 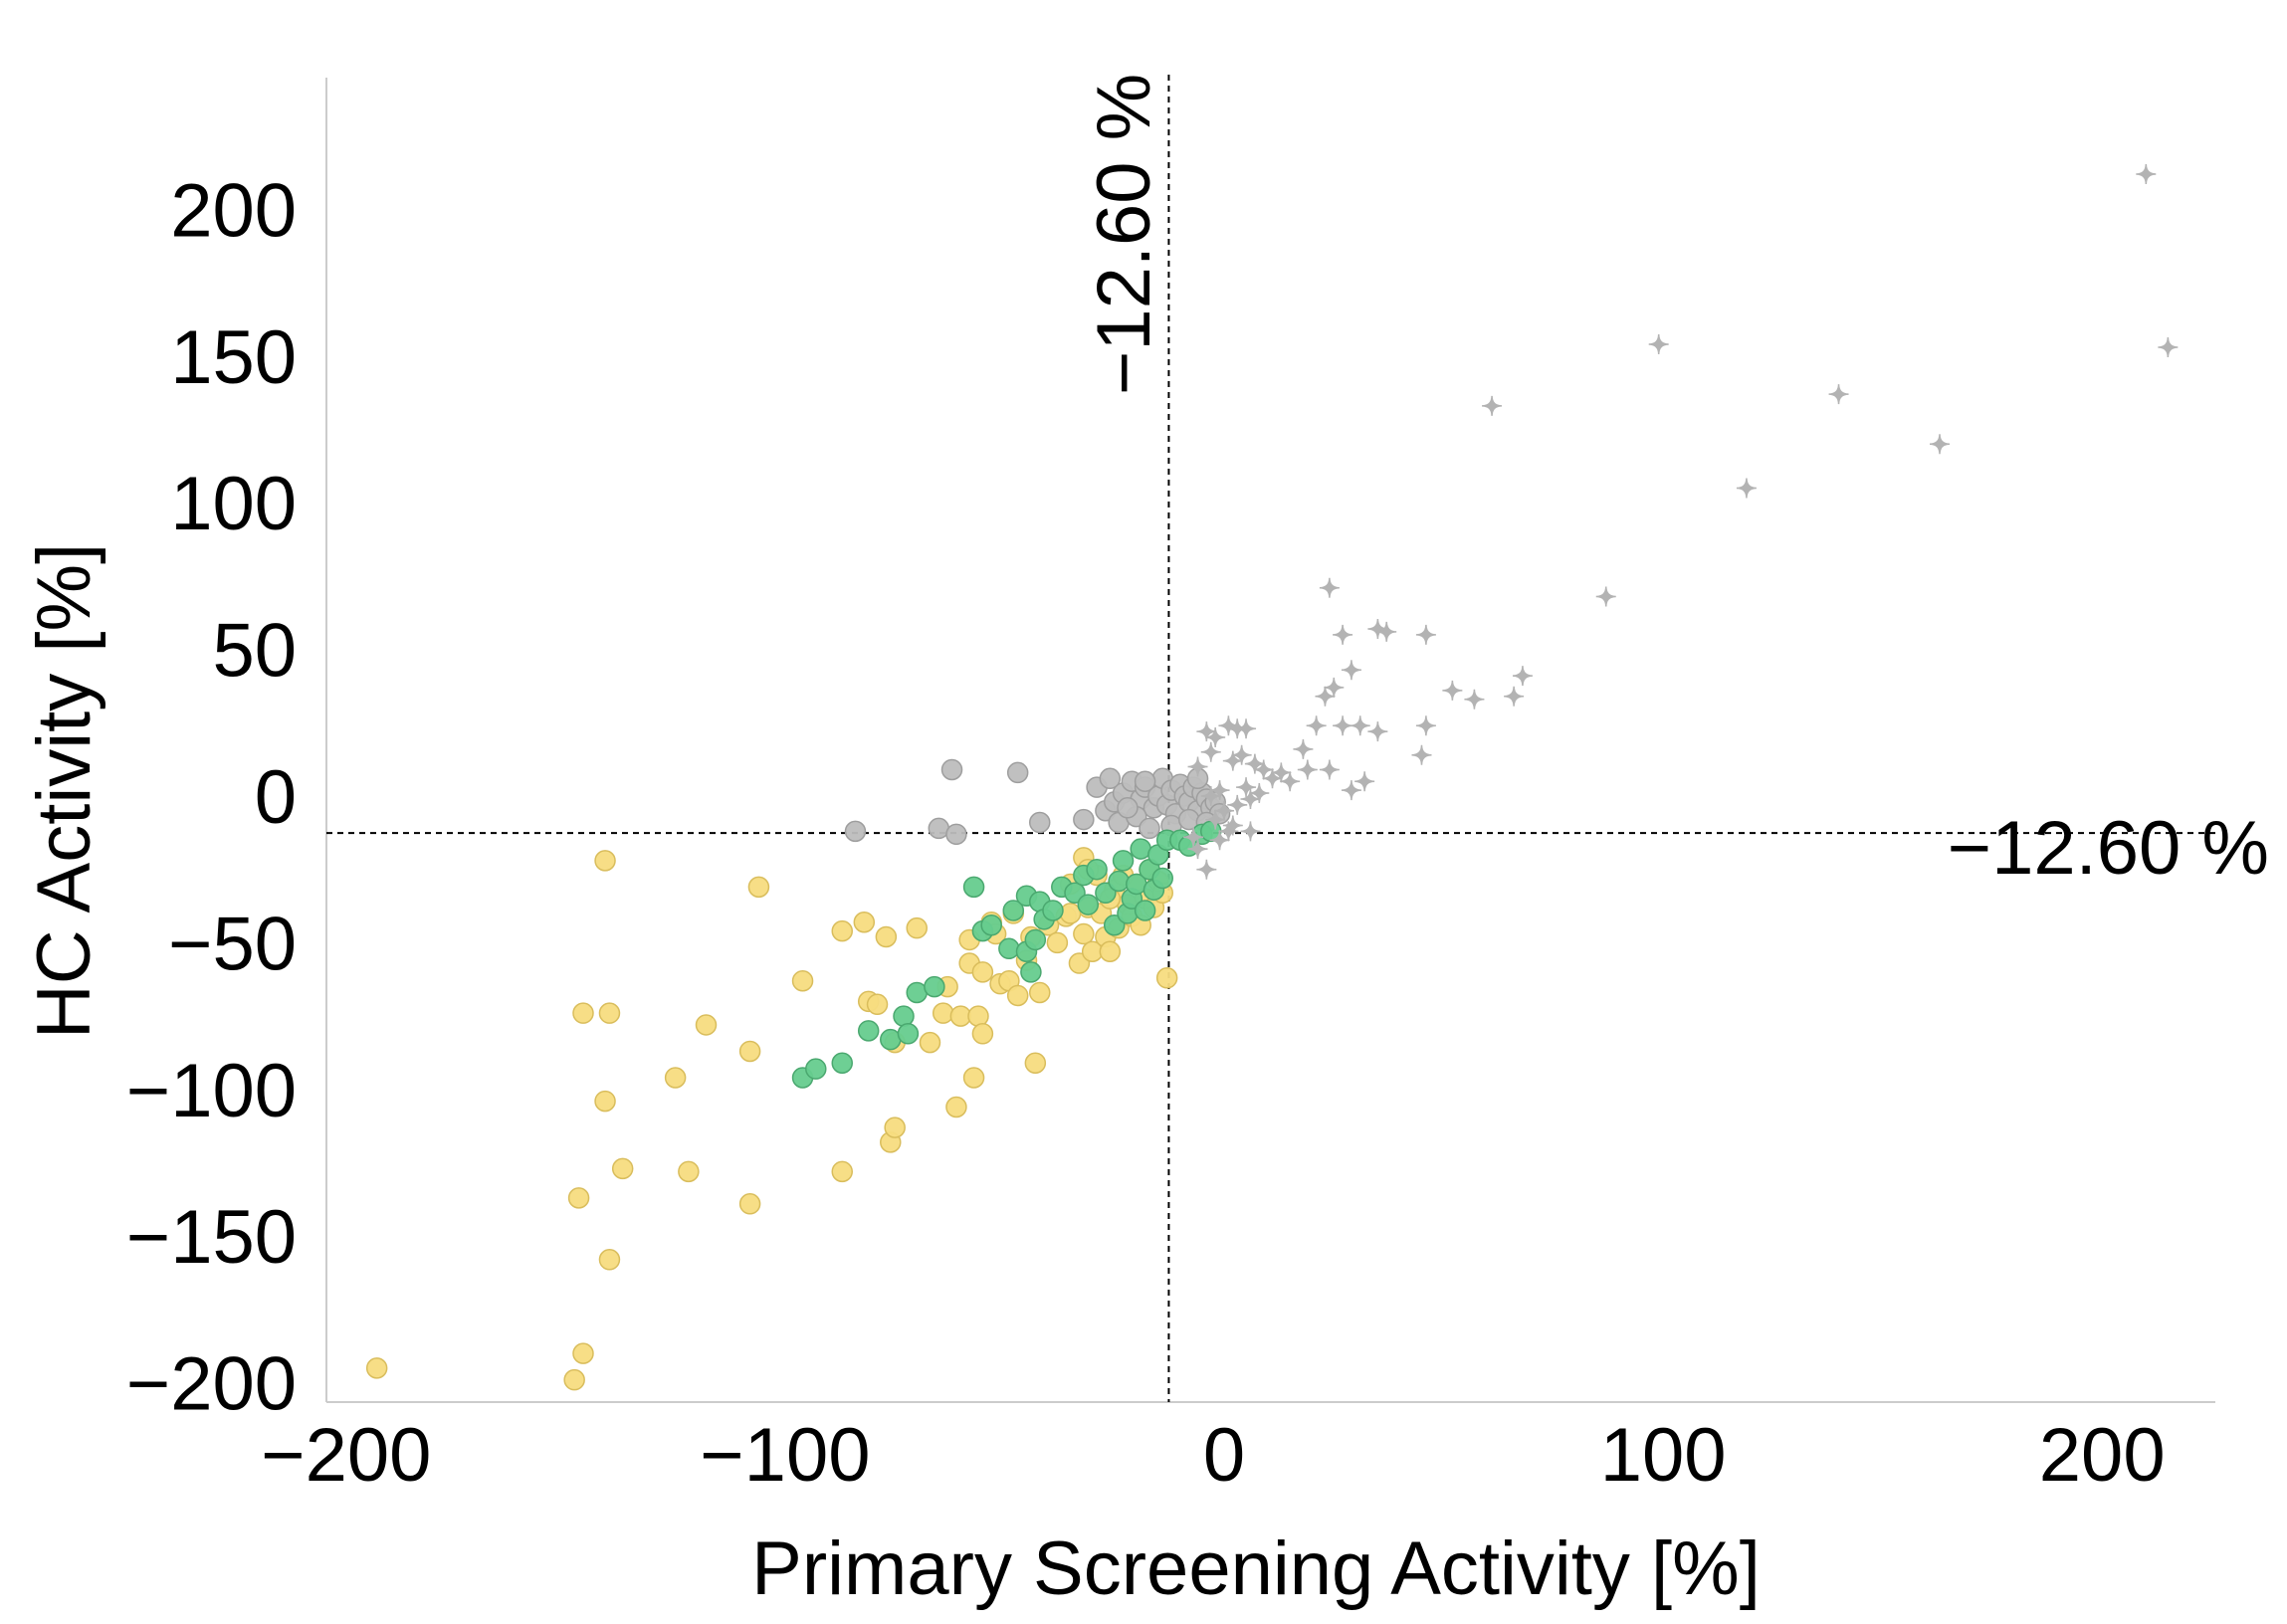 What do you see at coordinates (785, 1456) in the screenshot?
I see `x-tick-label: −100` at bounding box center [785, 1456].